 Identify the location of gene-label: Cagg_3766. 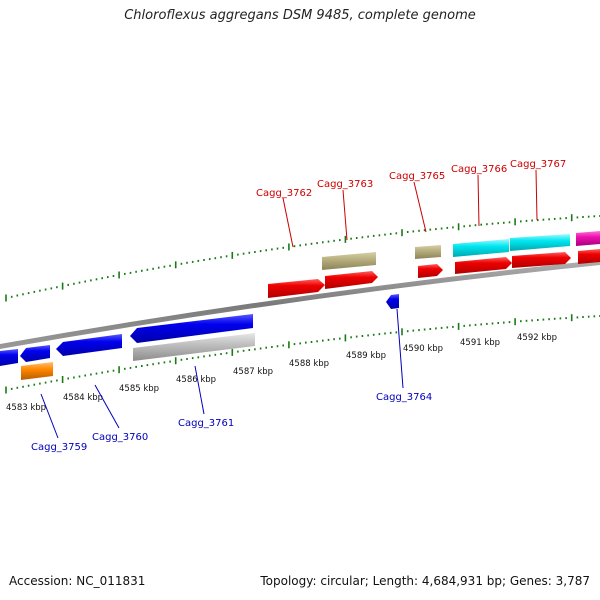
(479, 169).